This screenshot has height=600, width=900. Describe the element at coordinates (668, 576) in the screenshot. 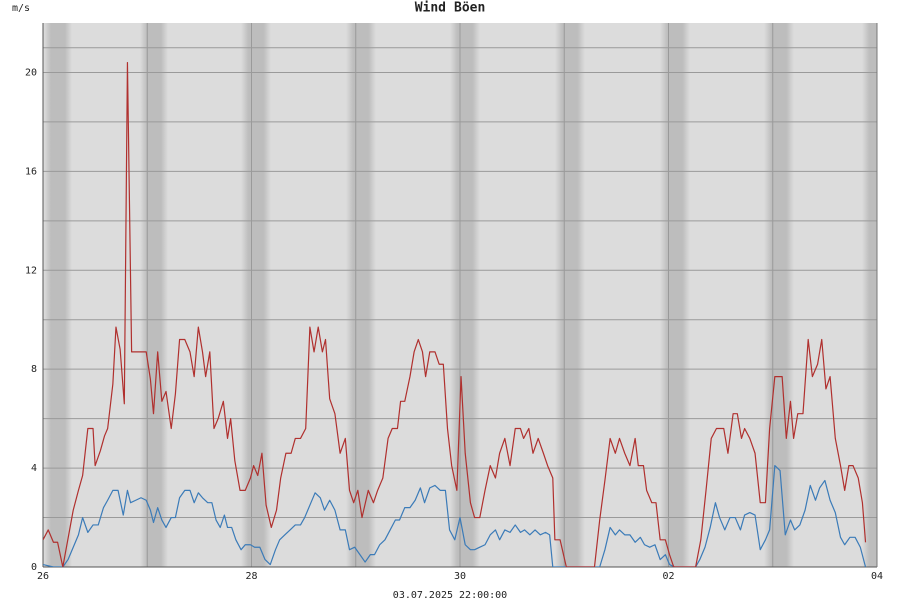

I see `x-tick-label: 02` at that location.